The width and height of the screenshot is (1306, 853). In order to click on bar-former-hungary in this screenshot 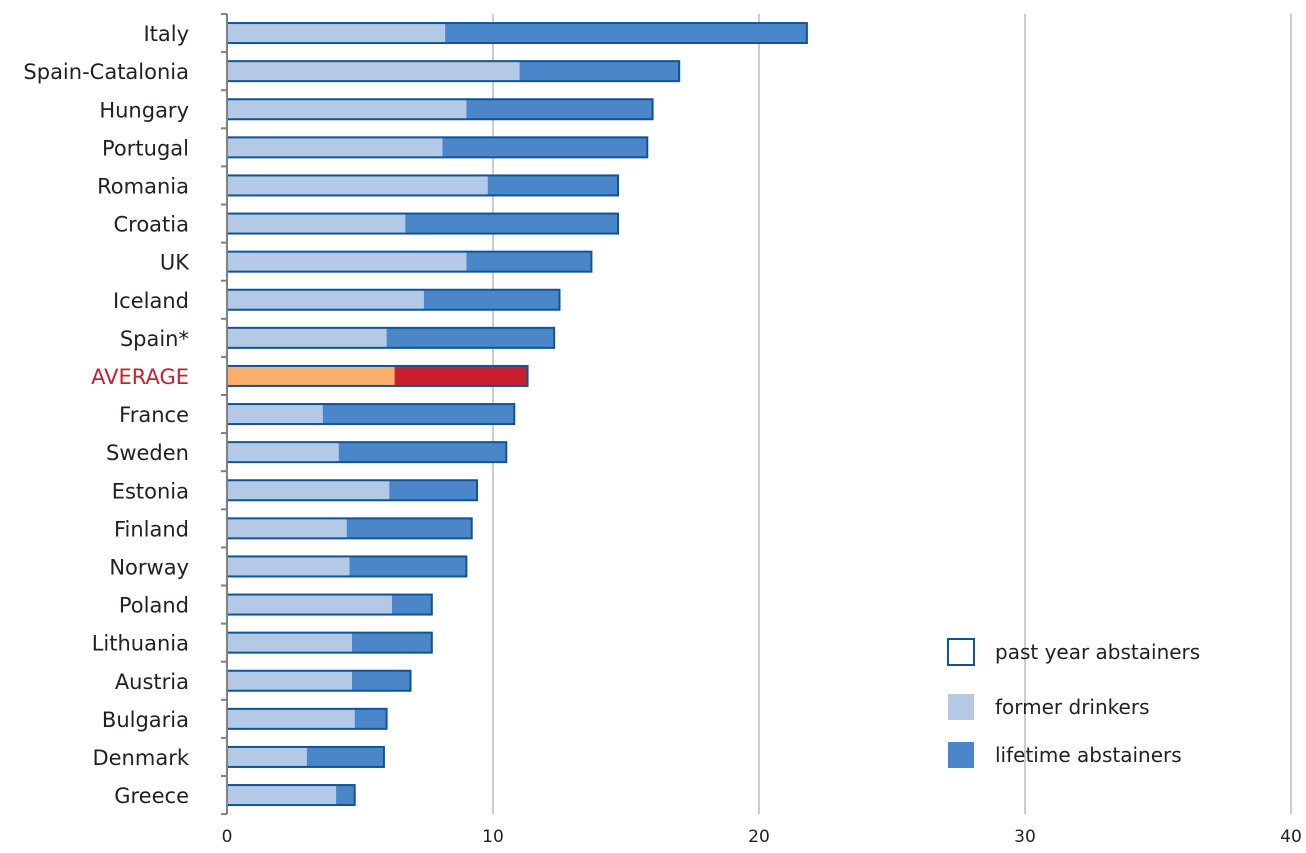, I will do `click(347, 109)`.